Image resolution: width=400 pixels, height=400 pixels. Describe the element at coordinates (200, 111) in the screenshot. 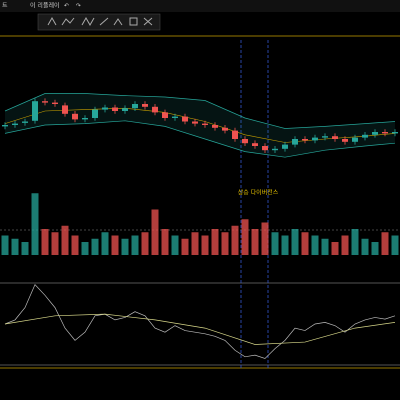

I see `bollinger-upper` at that location.